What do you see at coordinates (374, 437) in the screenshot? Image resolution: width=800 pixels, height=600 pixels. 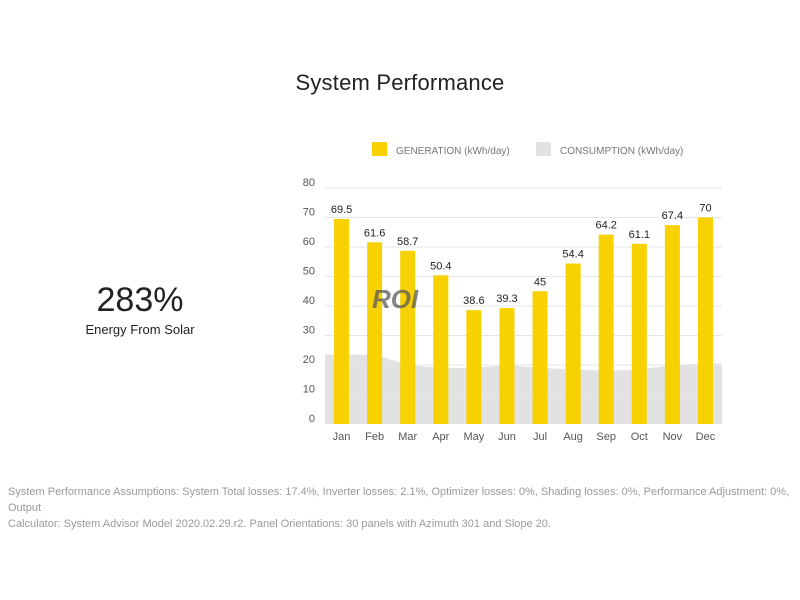 I see `x-tick-label: Feb` at bounding box center [374, 437].